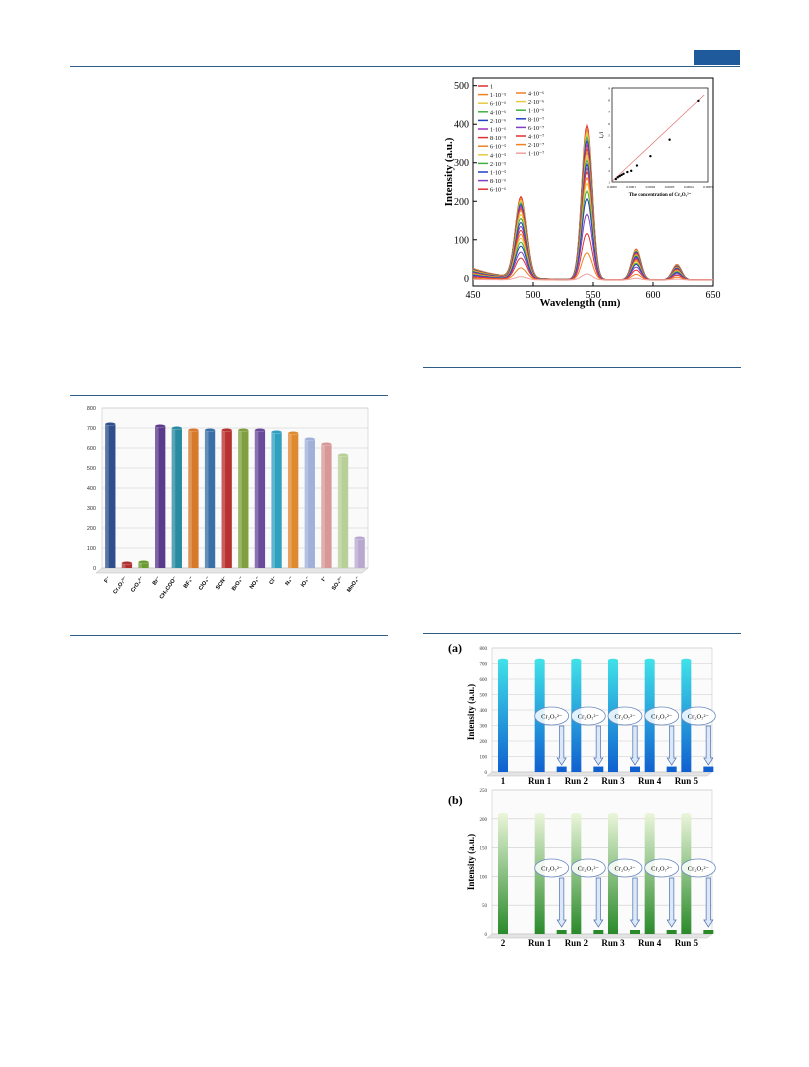 The image size is (809, 1067). I want to click on selectivity-category-label: Cl⁻, so click(273, 581).